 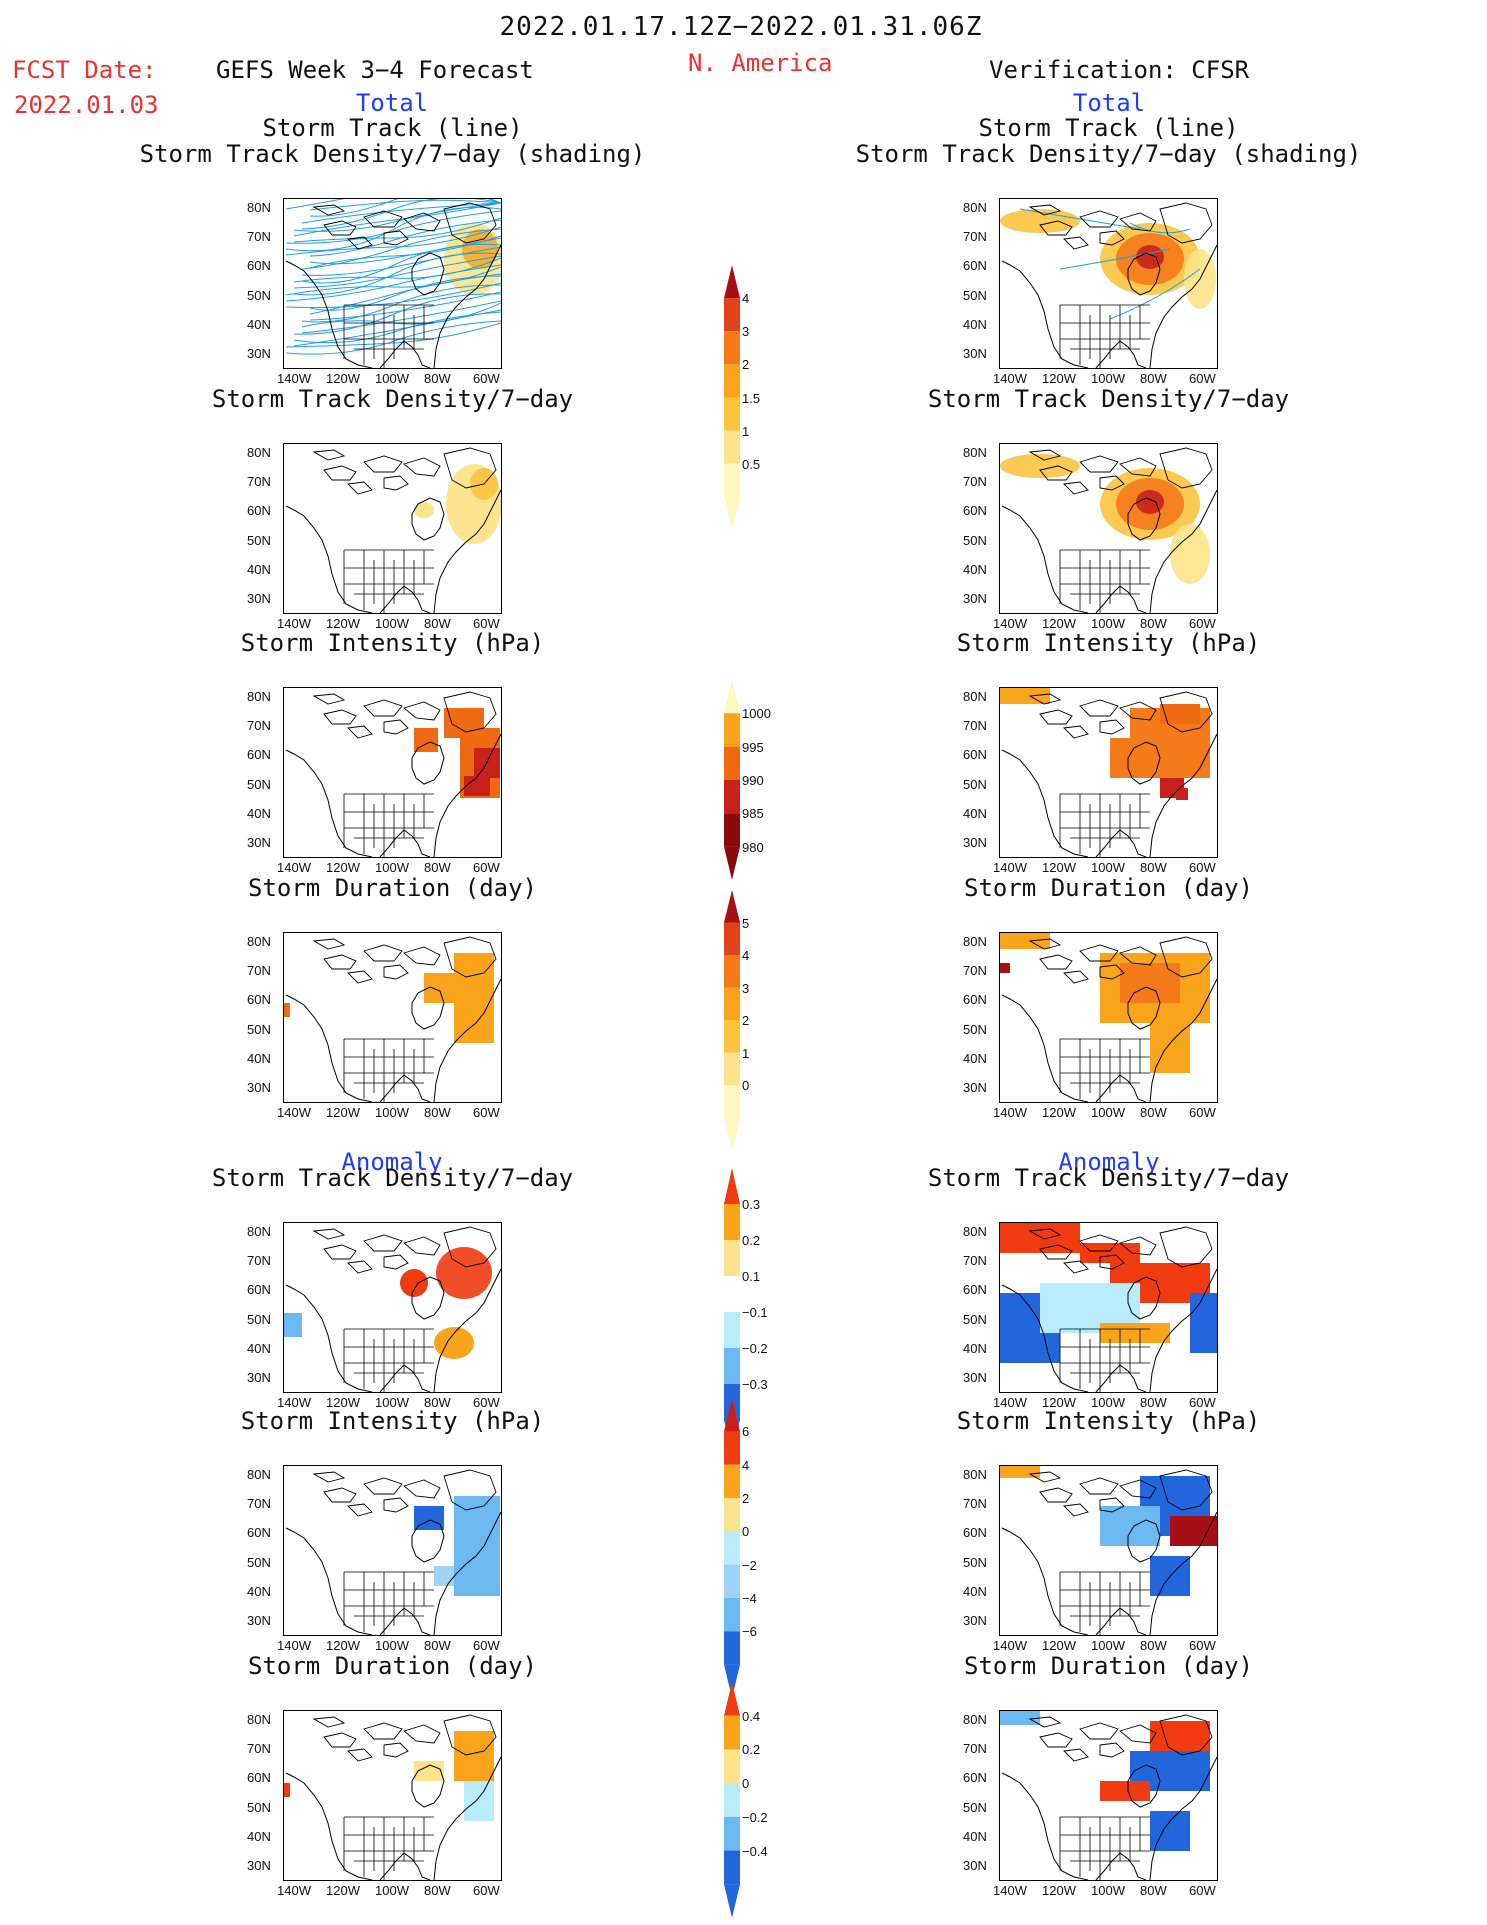 I want to click on forecast-anom-duration-title: Storm Duration (day), so click(x=392, y=1666).